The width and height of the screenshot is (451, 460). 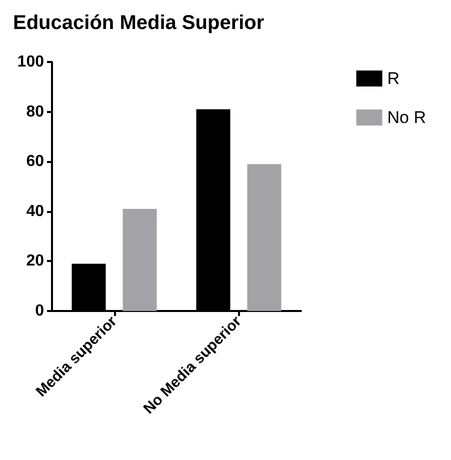 What do you see at coordinates (393, 78) in the screenshot?
I see `legend-label: R` at bounding box center [393, 78].